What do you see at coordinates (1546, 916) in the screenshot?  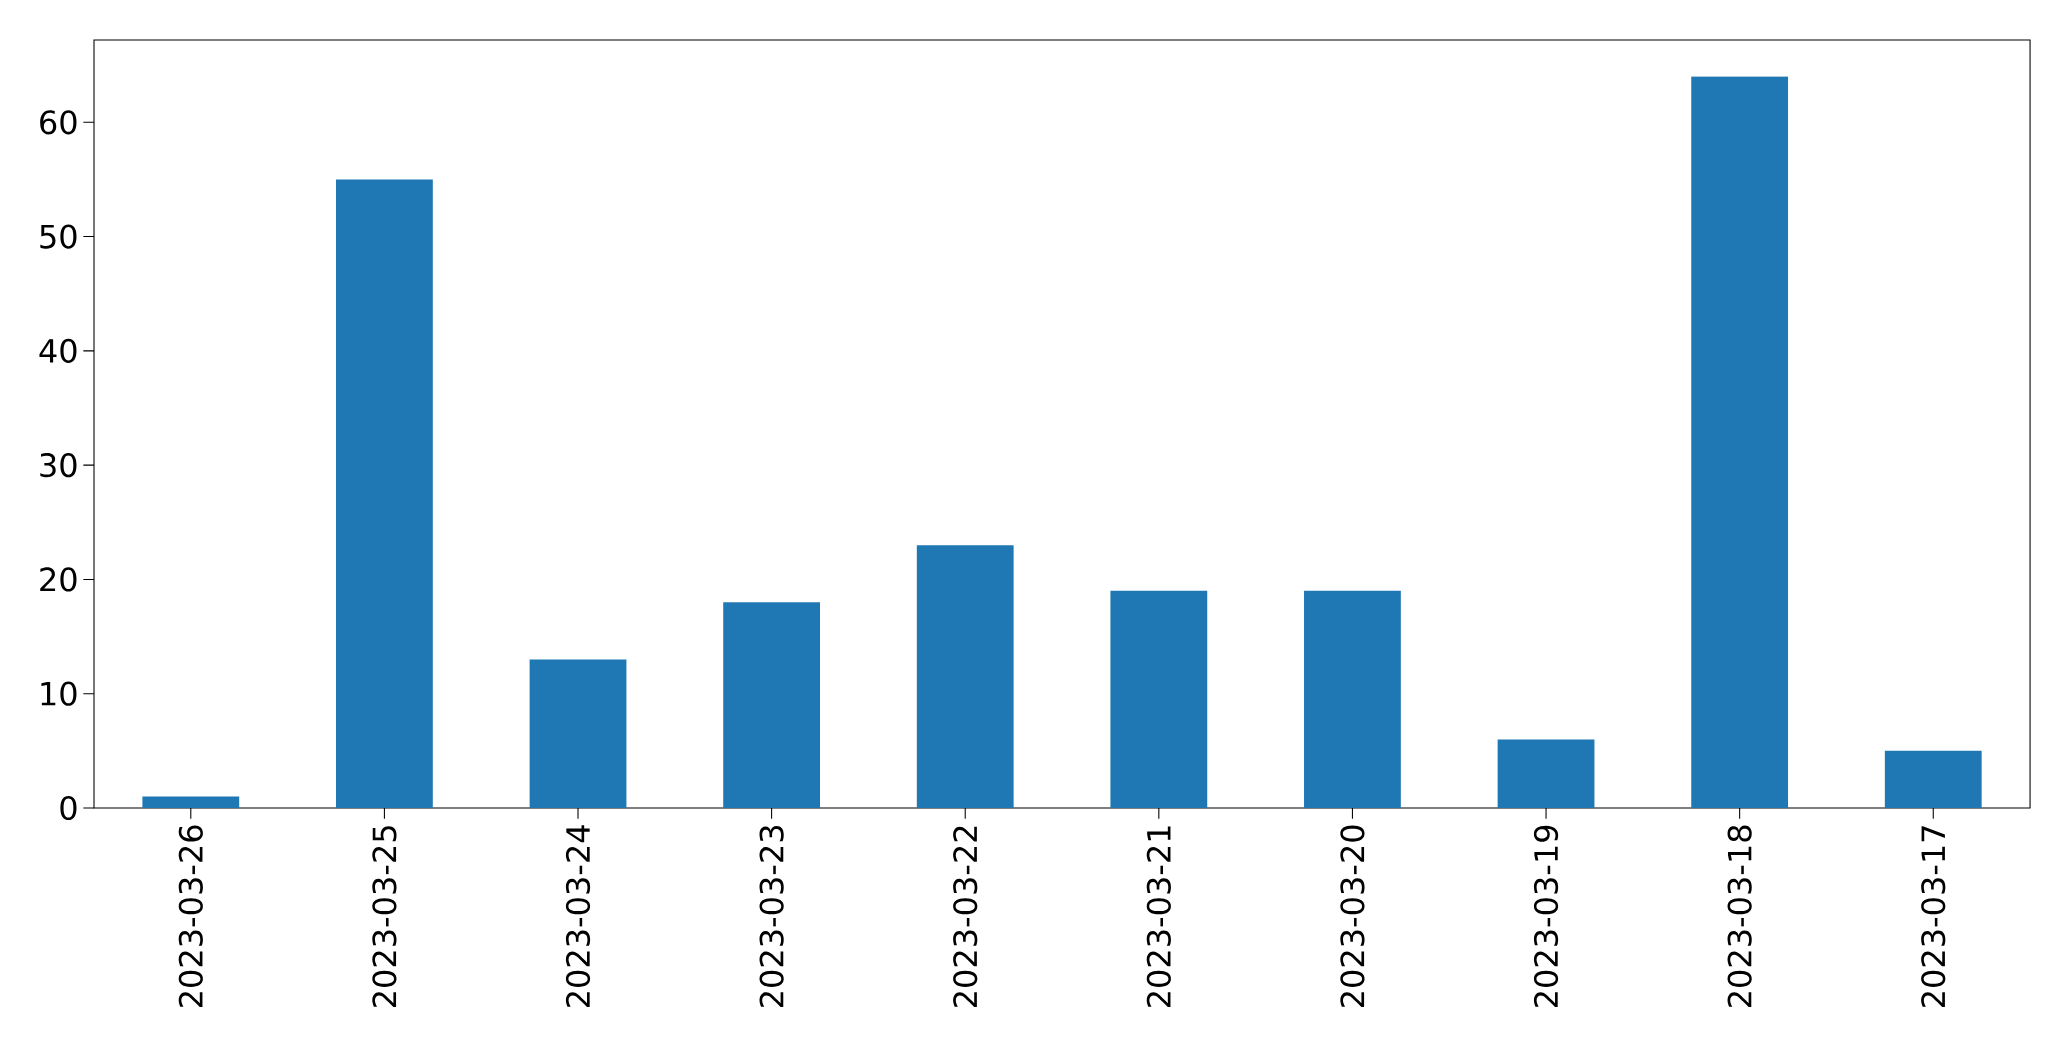 I see `x-tick-label: 2023-03-19` at bounding box center [1546, 916].